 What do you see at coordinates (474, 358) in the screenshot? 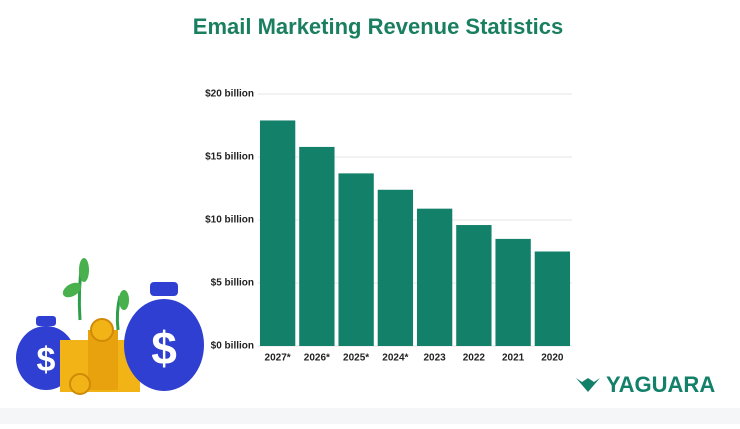
I see `x-tick-label: 2022` at bounding box center [474, 358].